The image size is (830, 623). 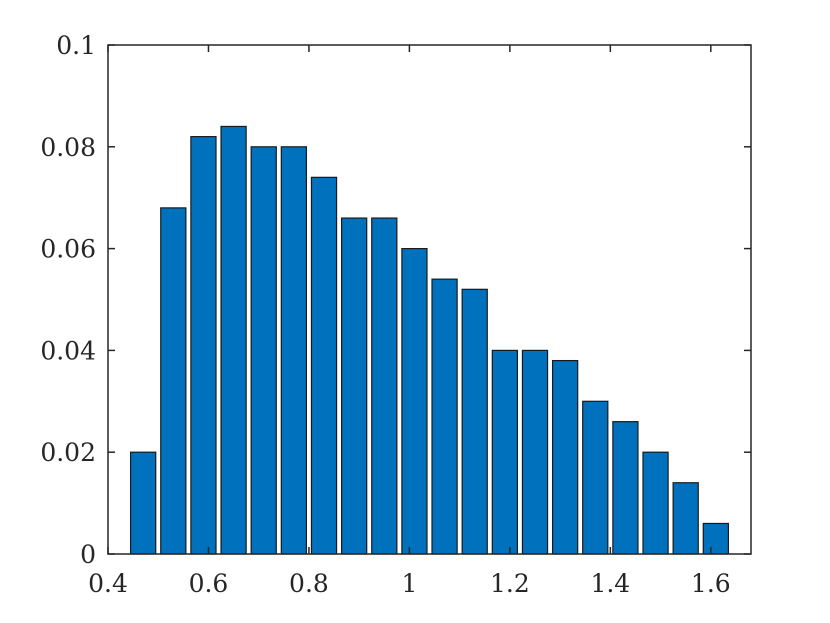 What do you see at coordinates (309, 583) in the screenshot?
I see `x-tick-label: 0.8` at bounding box center [309, 583].